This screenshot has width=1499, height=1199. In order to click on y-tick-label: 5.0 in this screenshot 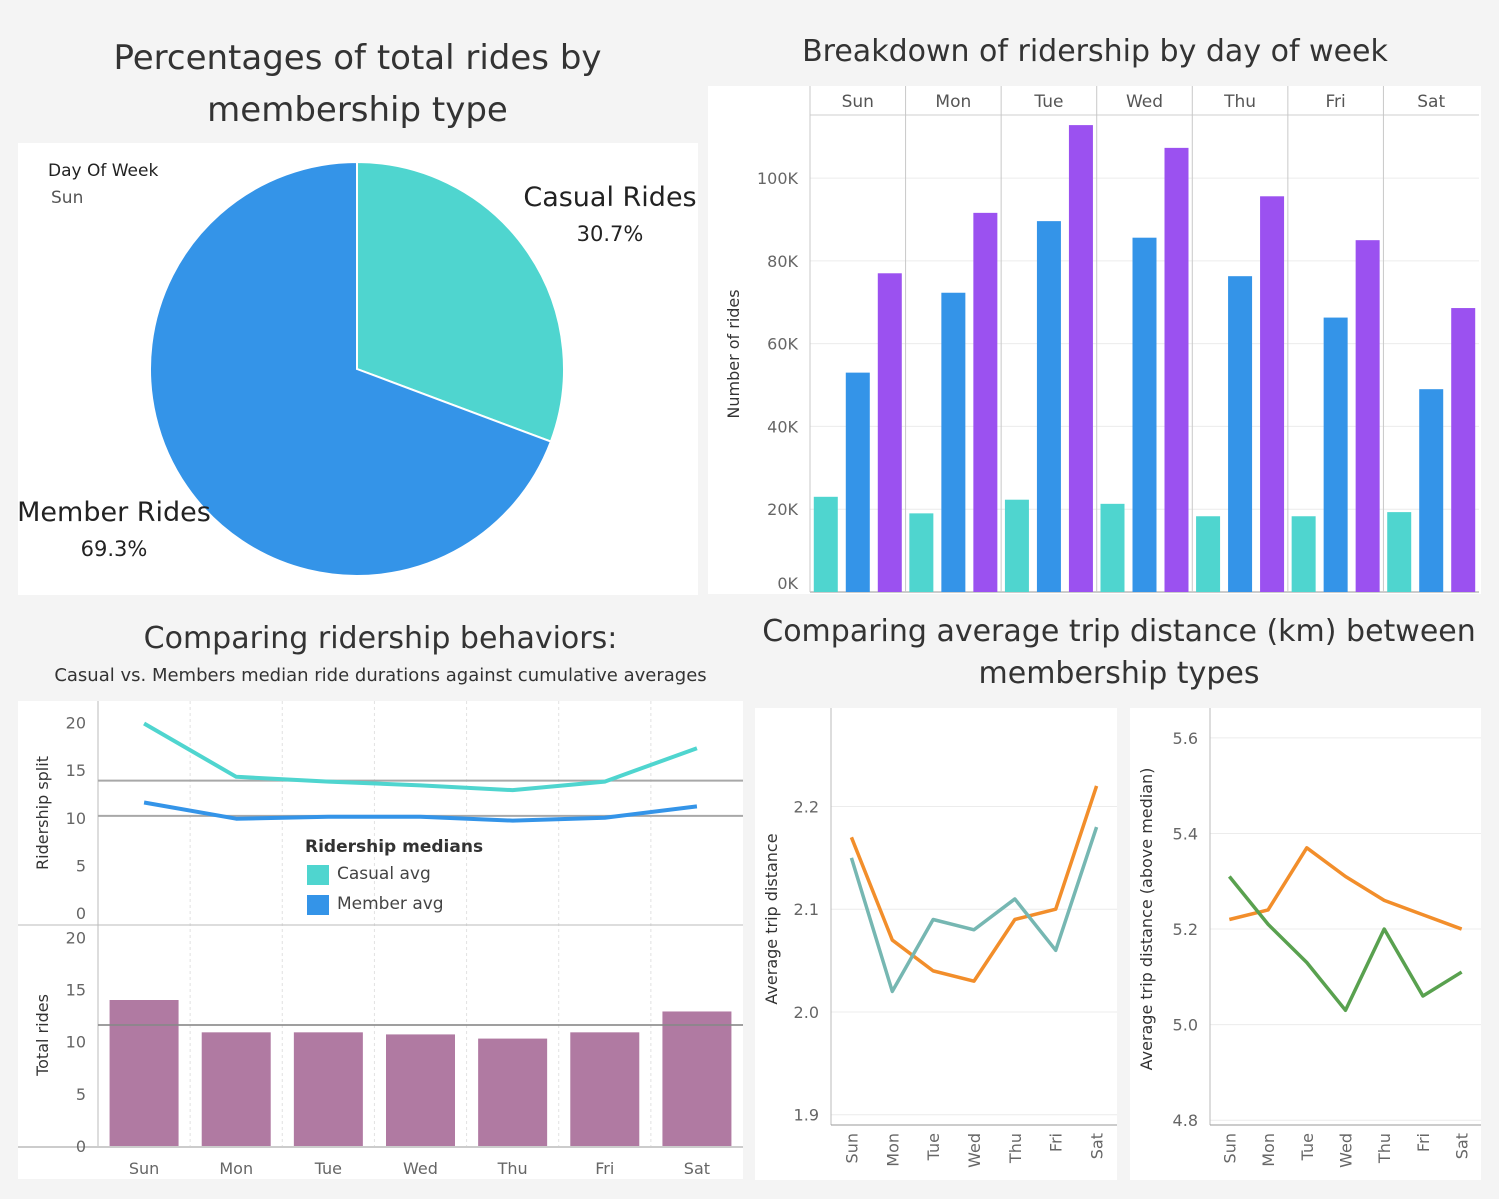, I will do `click(1185, 1025)`.